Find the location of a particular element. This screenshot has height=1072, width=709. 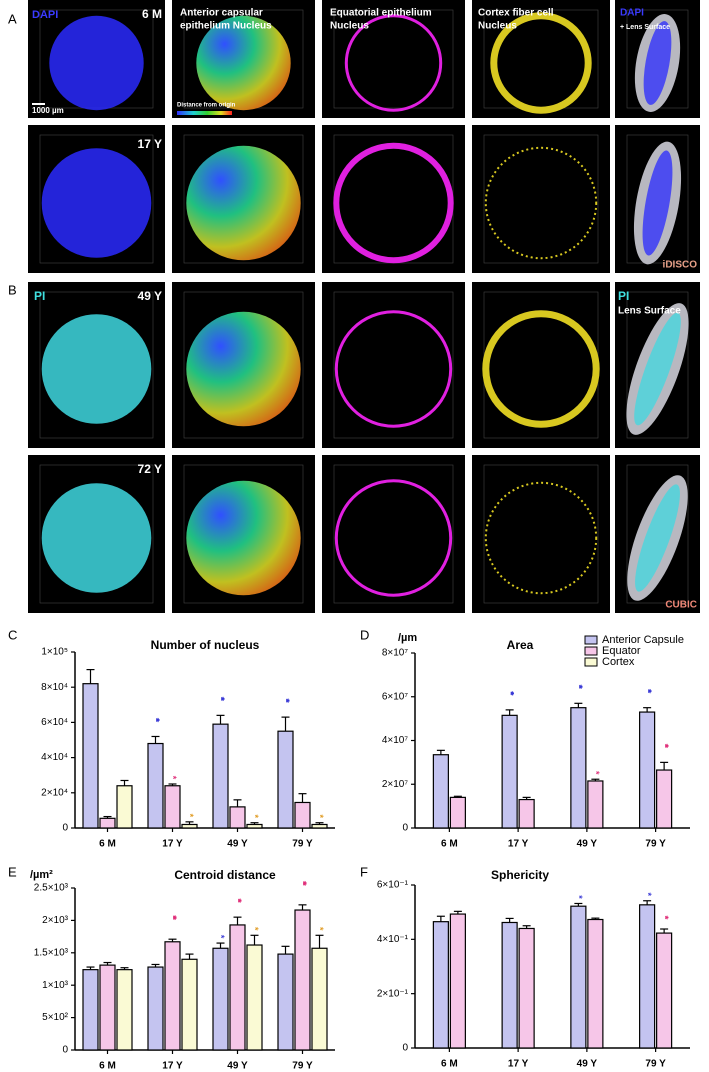

panel-label: A is located at coordinates (12, 18).